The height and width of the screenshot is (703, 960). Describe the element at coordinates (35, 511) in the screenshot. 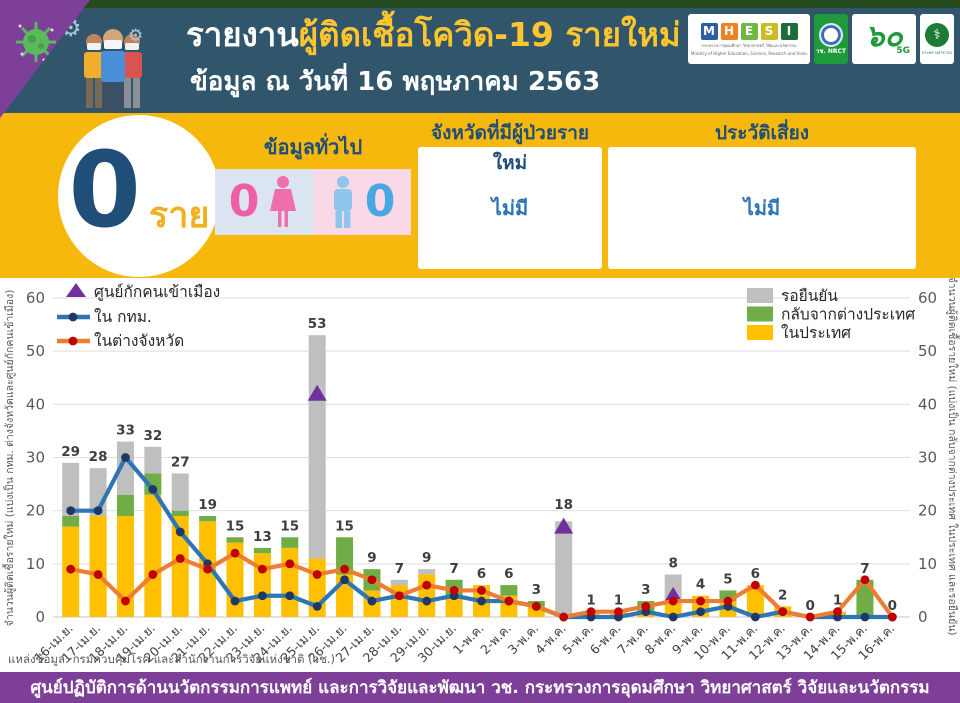

I see `y-tick-left: 20` at that location.